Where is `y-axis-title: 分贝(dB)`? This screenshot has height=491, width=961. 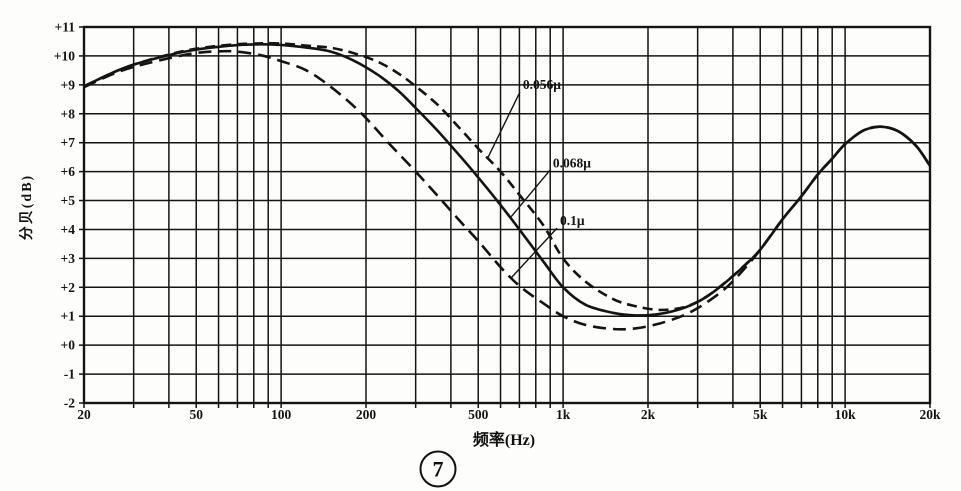
y-axis-title: 分贝(dB) is located at coordinates (27, 207).